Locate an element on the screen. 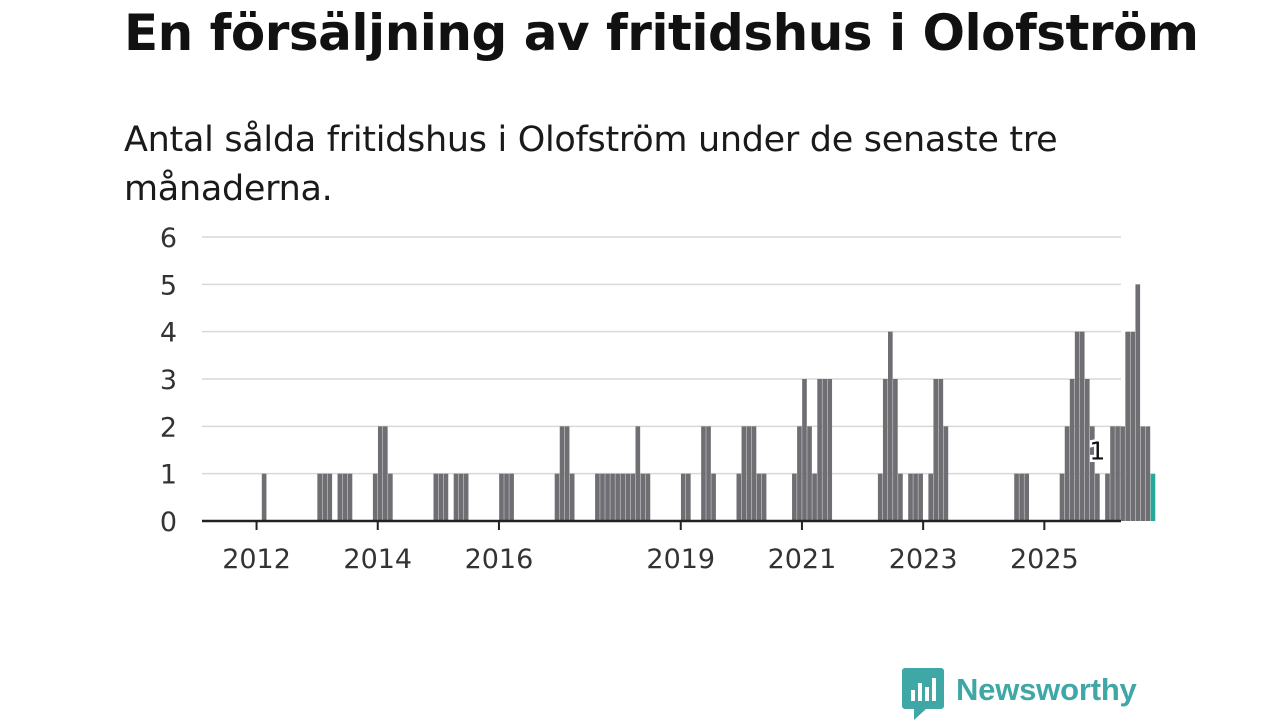  data-label: 1 is located at coordinates (1097, 451).